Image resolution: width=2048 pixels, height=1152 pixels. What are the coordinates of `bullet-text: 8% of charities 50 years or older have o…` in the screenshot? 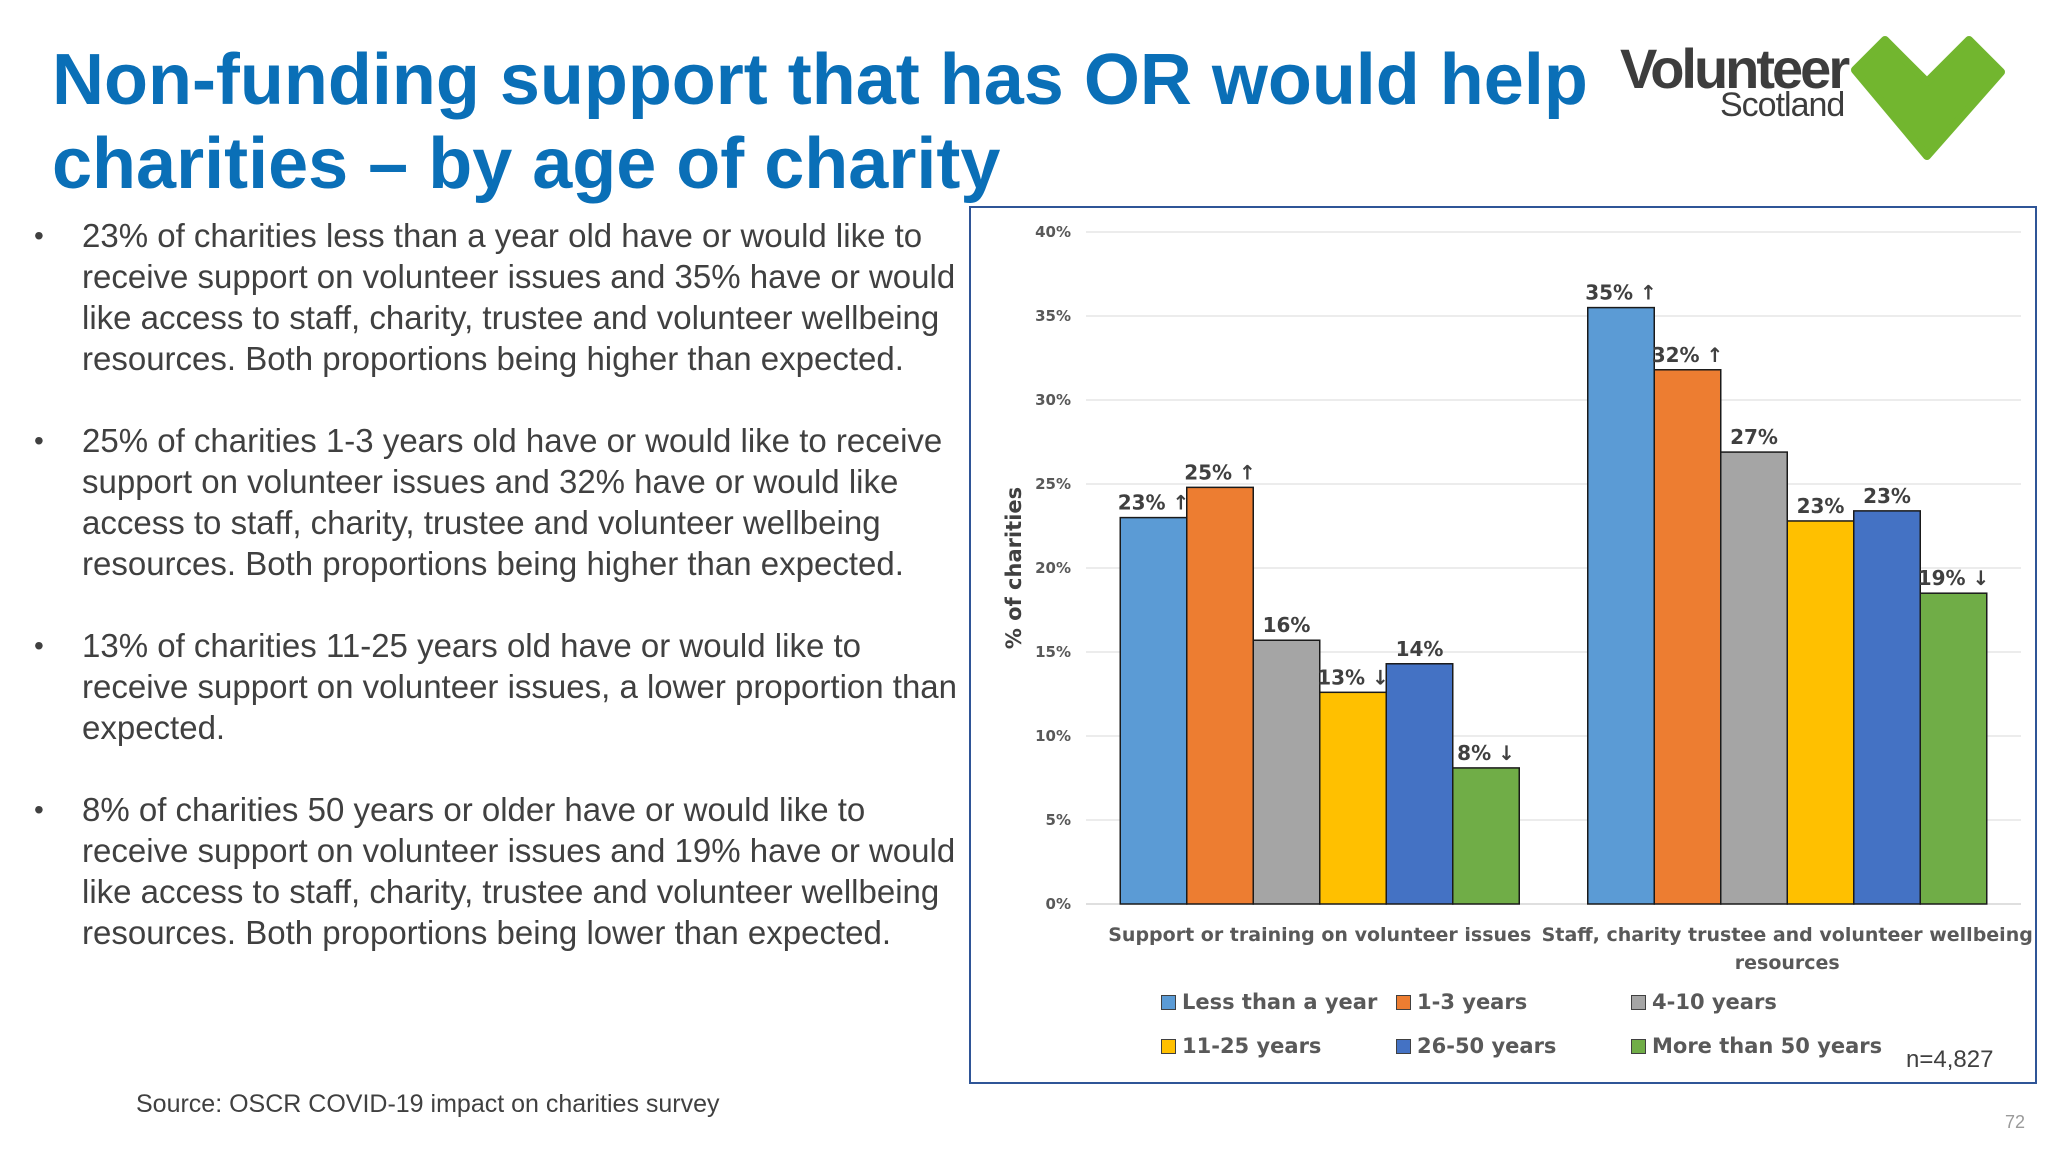 It's located at (519, 871).